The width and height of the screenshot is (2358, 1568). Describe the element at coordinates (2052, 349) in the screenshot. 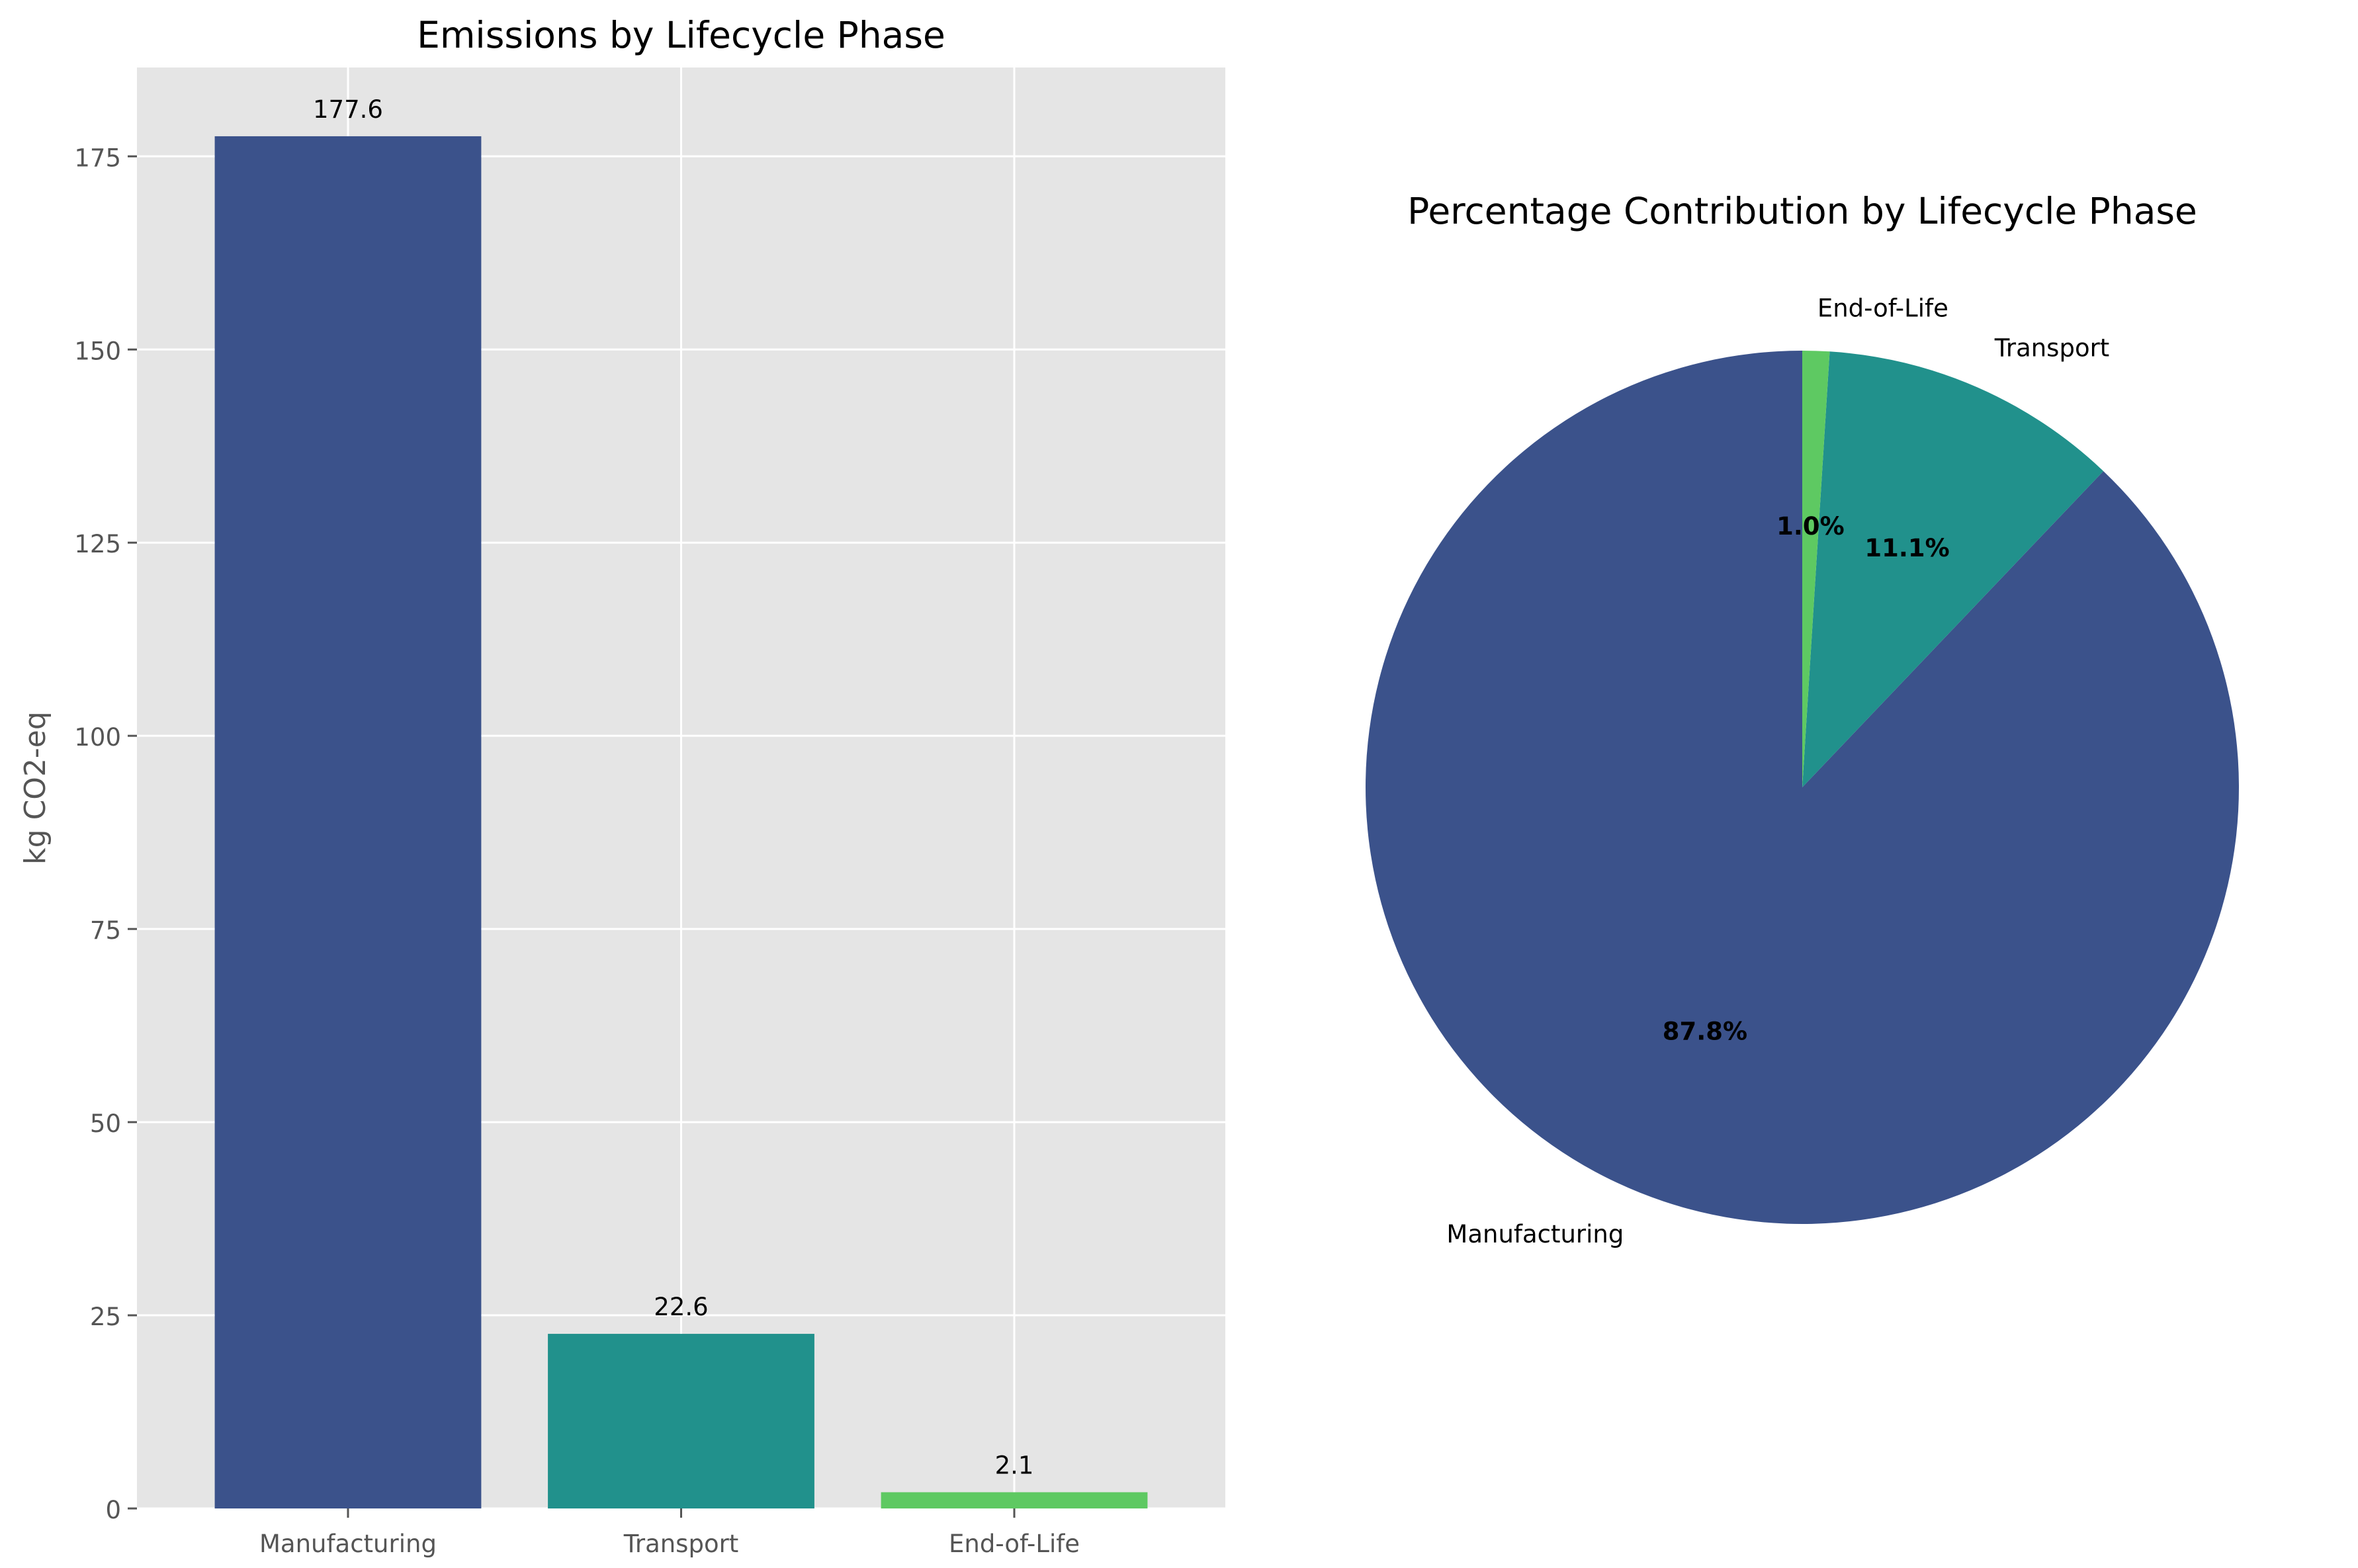

I see `pie-slice-label: Transport` at that location.